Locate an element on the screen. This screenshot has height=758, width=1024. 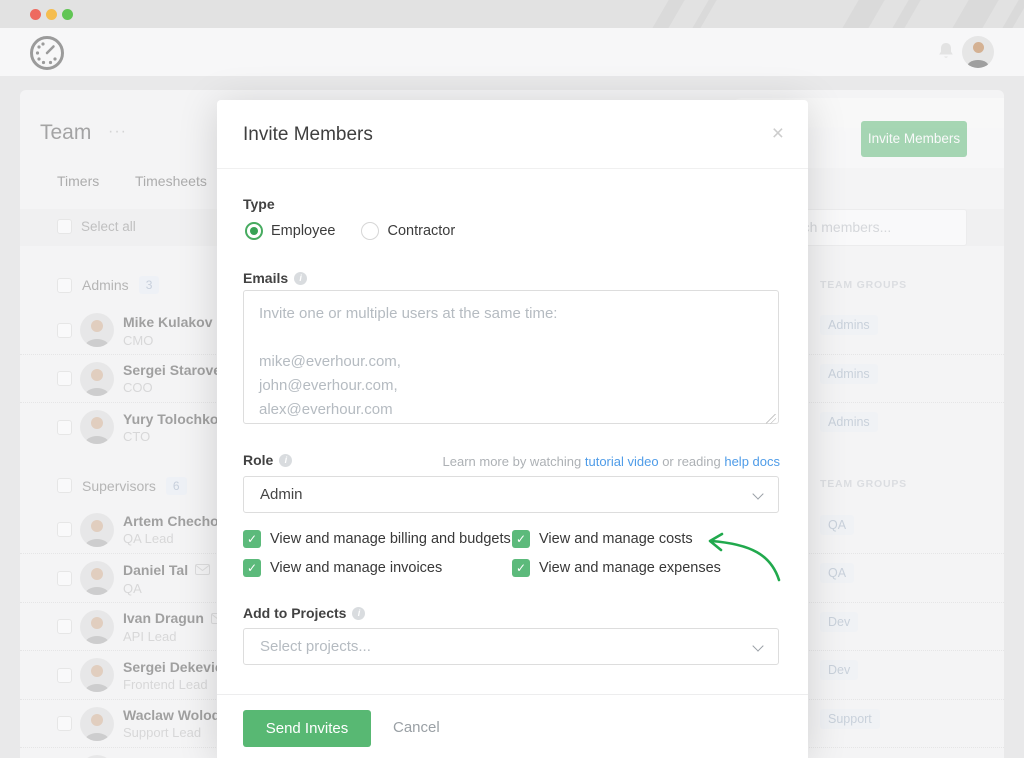
permission-billing: ✓ View and manage billing and budgets is located at coordinates (377, 539).